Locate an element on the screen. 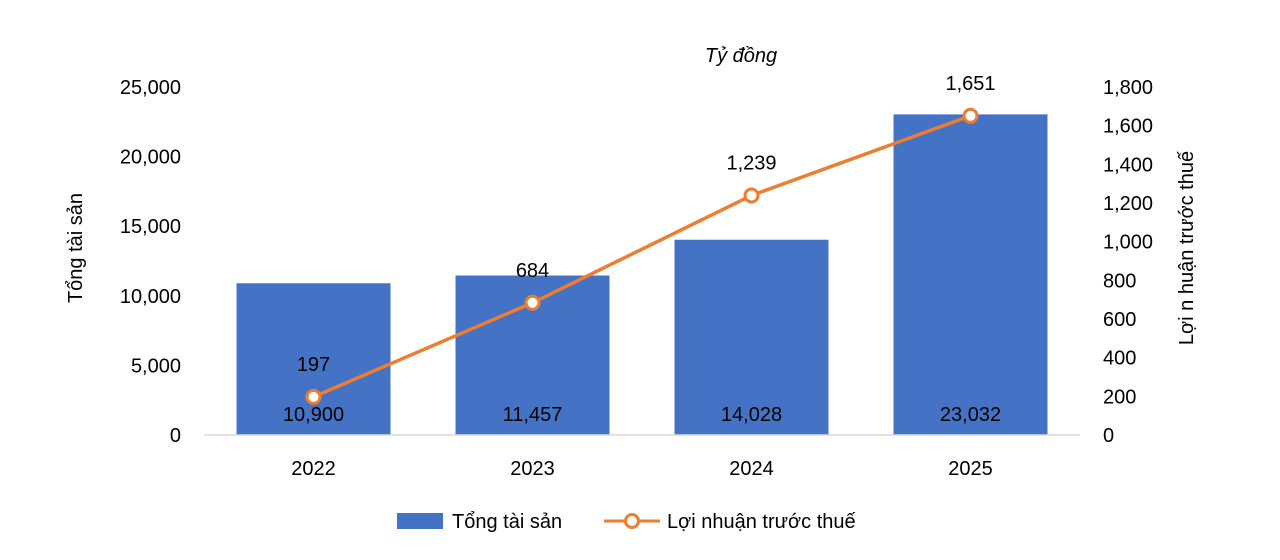 The image size is (1280, 560). unit-label: Tỷ đồng is located at coordinates (741, 56).